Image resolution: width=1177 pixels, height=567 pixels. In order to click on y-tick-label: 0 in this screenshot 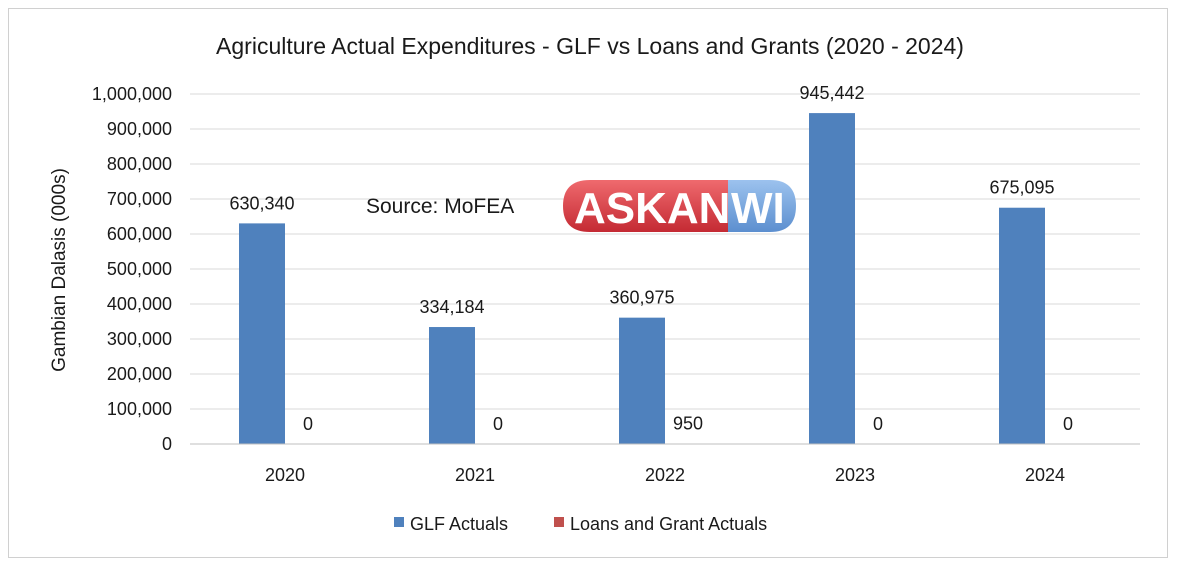, I will do `click(167, 444)`.